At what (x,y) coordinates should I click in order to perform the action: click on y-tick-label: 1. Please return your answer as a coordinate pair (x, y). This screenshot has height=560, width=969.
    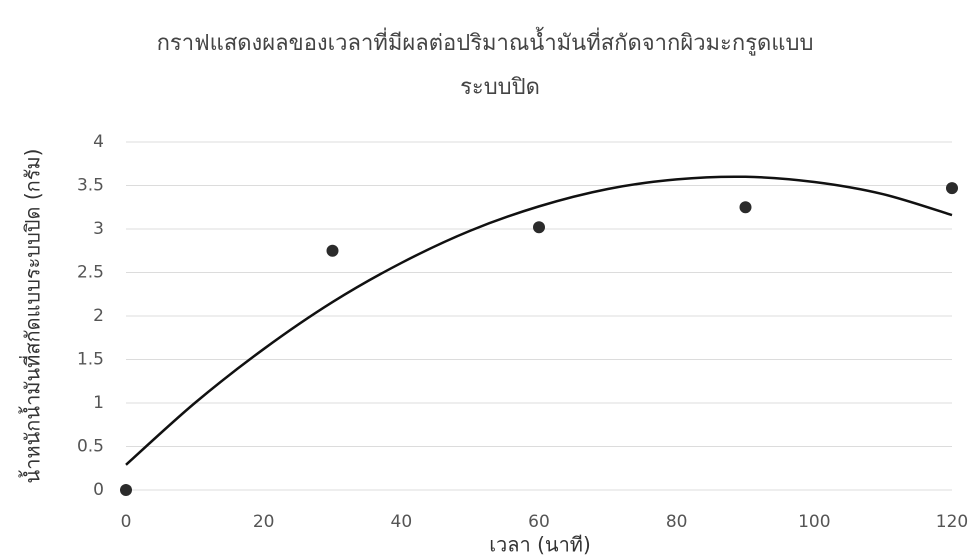
    Looking at the image, I should click on (98, 403).